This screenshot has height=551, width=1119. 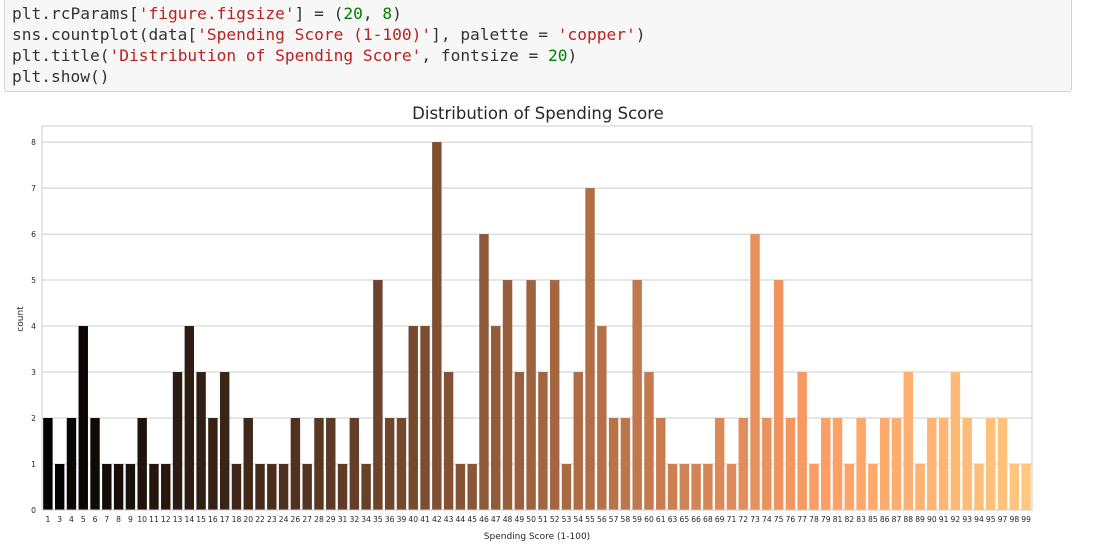 What do you see at coordinates (732, 519) in the screenshot?
I see `x-tick-label: 71` at bounding box center [732, 519].